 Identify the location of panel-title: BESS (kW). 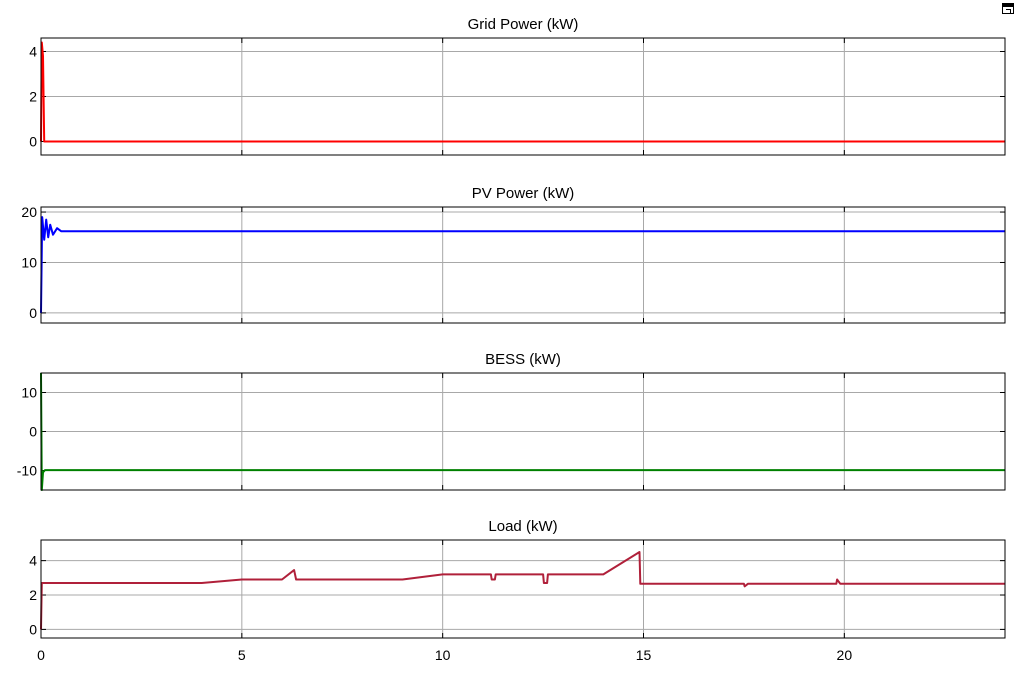
(523, 359).